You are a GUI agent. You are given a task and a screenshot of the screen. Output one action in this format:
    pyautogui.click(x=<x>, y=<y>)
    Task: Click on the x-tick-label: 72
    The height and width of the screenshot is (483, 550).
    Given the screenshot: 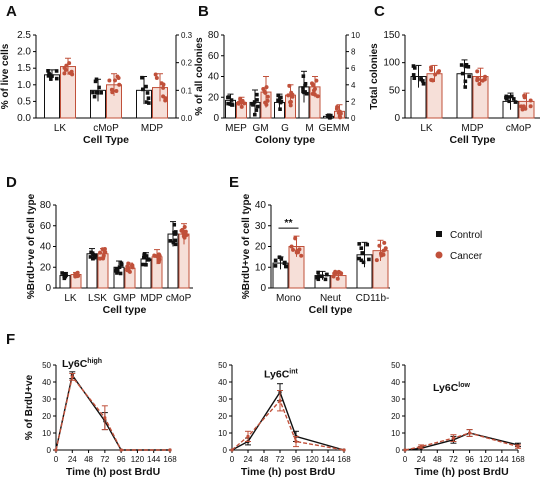 What is the action you would take?
    pyautogui.click(x=280, y=459)
    